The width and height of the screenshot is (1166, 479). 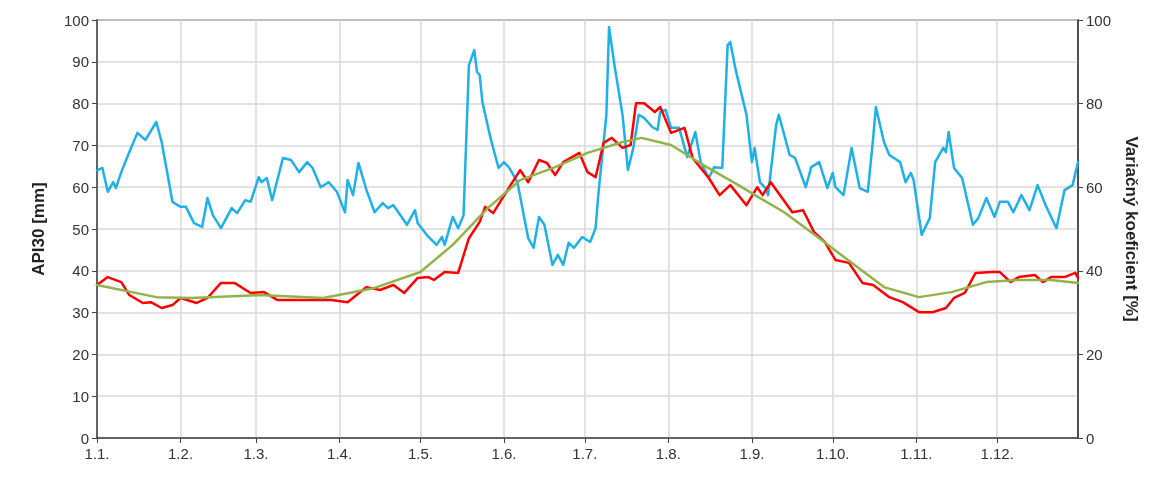 What do you see at coordinates (585, 453) in the screenshot?
I see `x-tick-label: 1.7.` at bounding box center [585, 453].